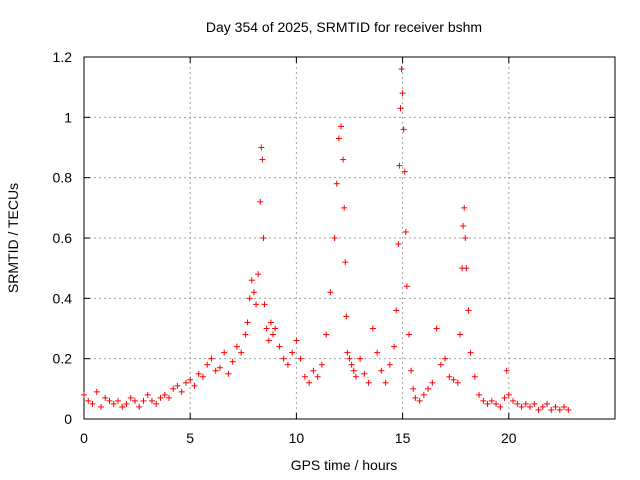 The image size is (640, 480). I want to click on x-axis-label: GPS time / hours, so click(344, 465).